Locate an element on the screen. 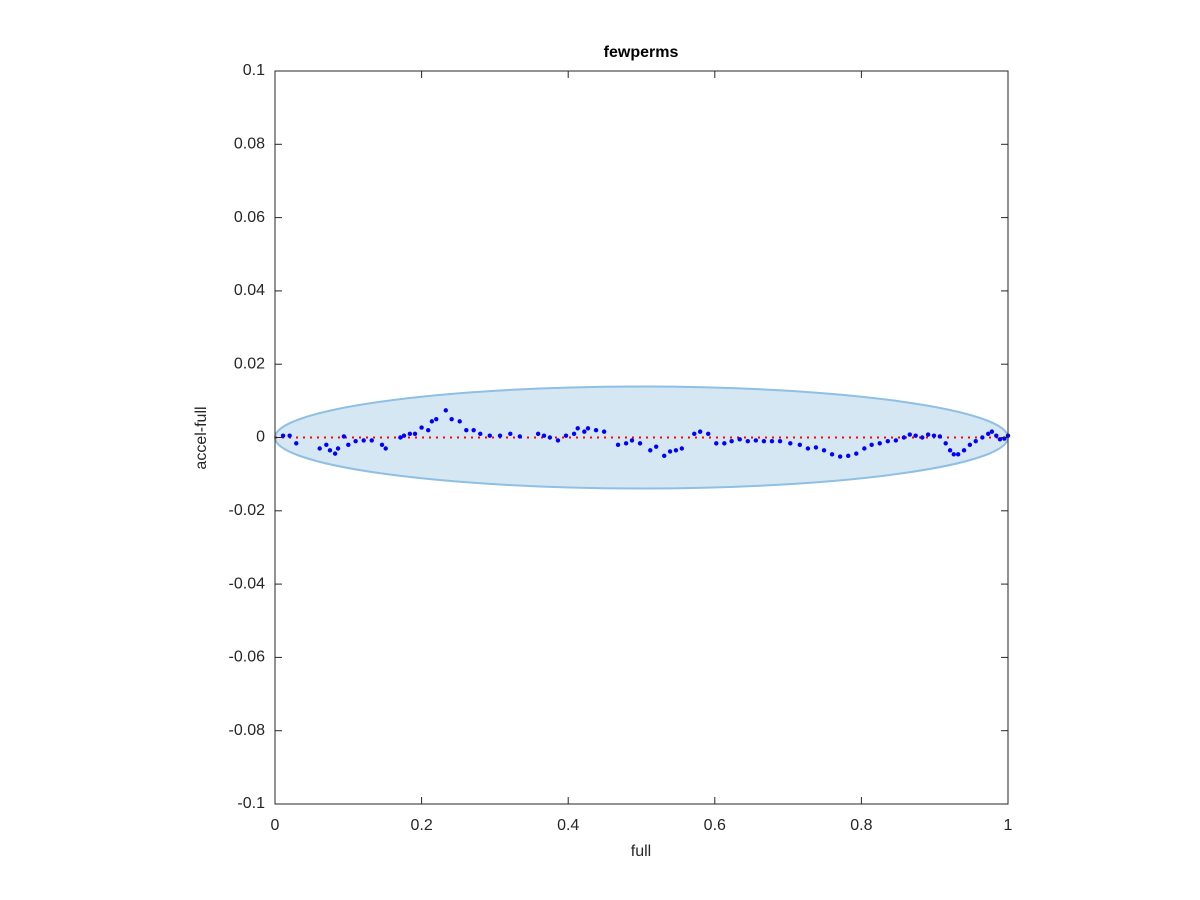  chart-title: fewperms is located at coordinates (641, 52).